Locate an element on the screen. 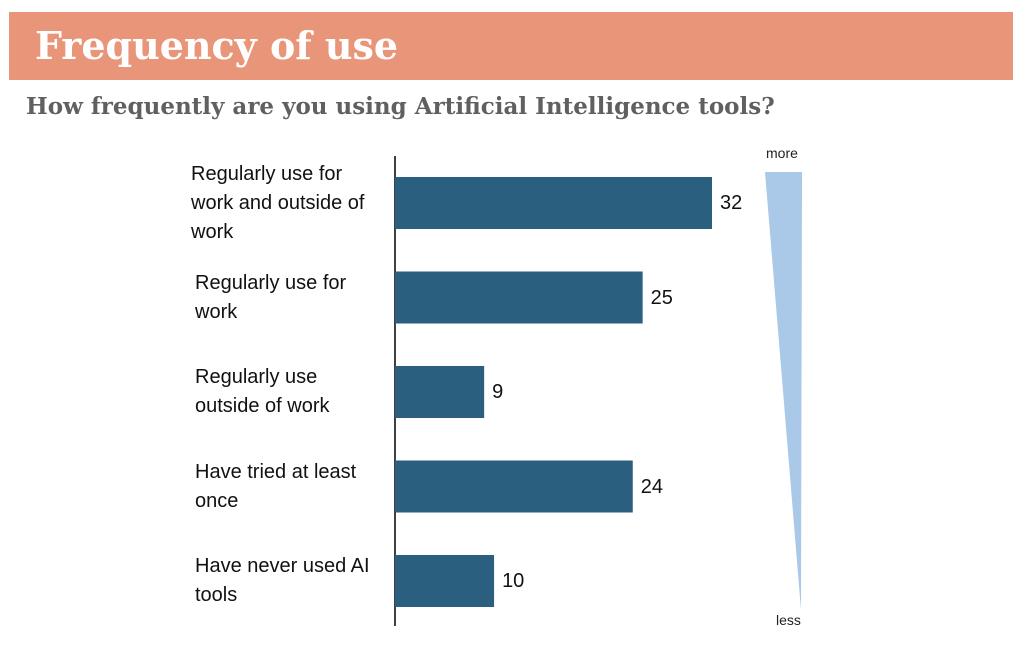 This screenshot has width=1024, height=651. page-title: Frequency of use is located at coordinates (217, 45).